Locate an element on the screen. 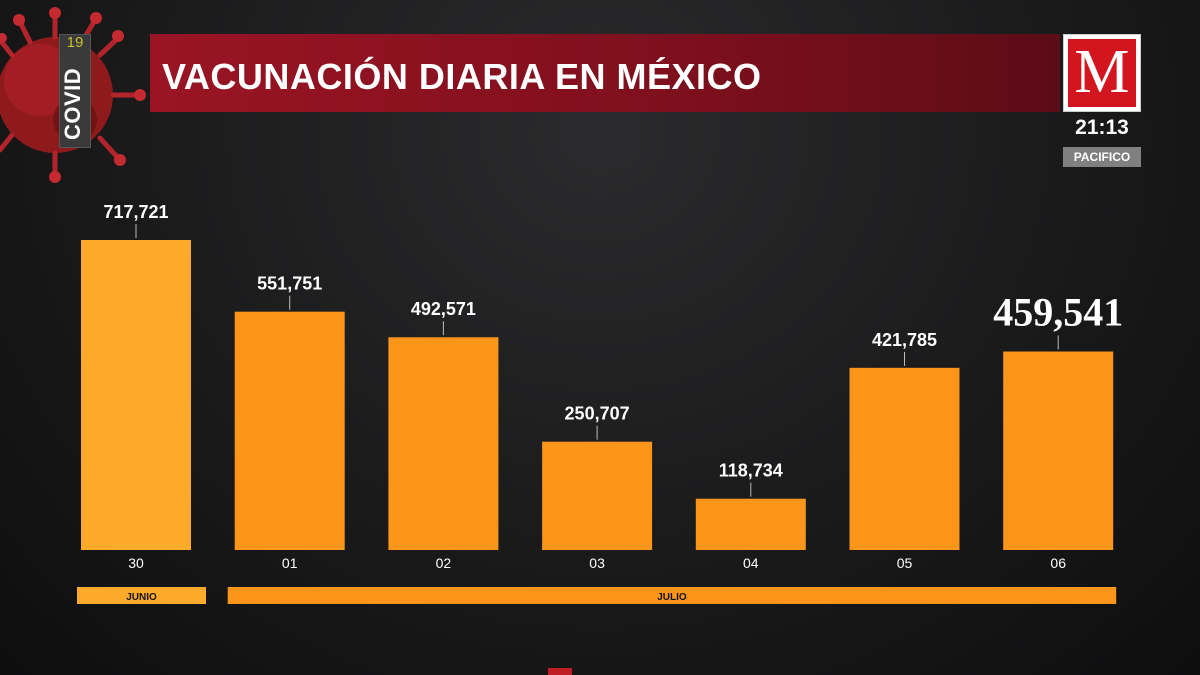 The image size is (1200, 675). x-tick-label: 04 is located at coordinates (751, 563).